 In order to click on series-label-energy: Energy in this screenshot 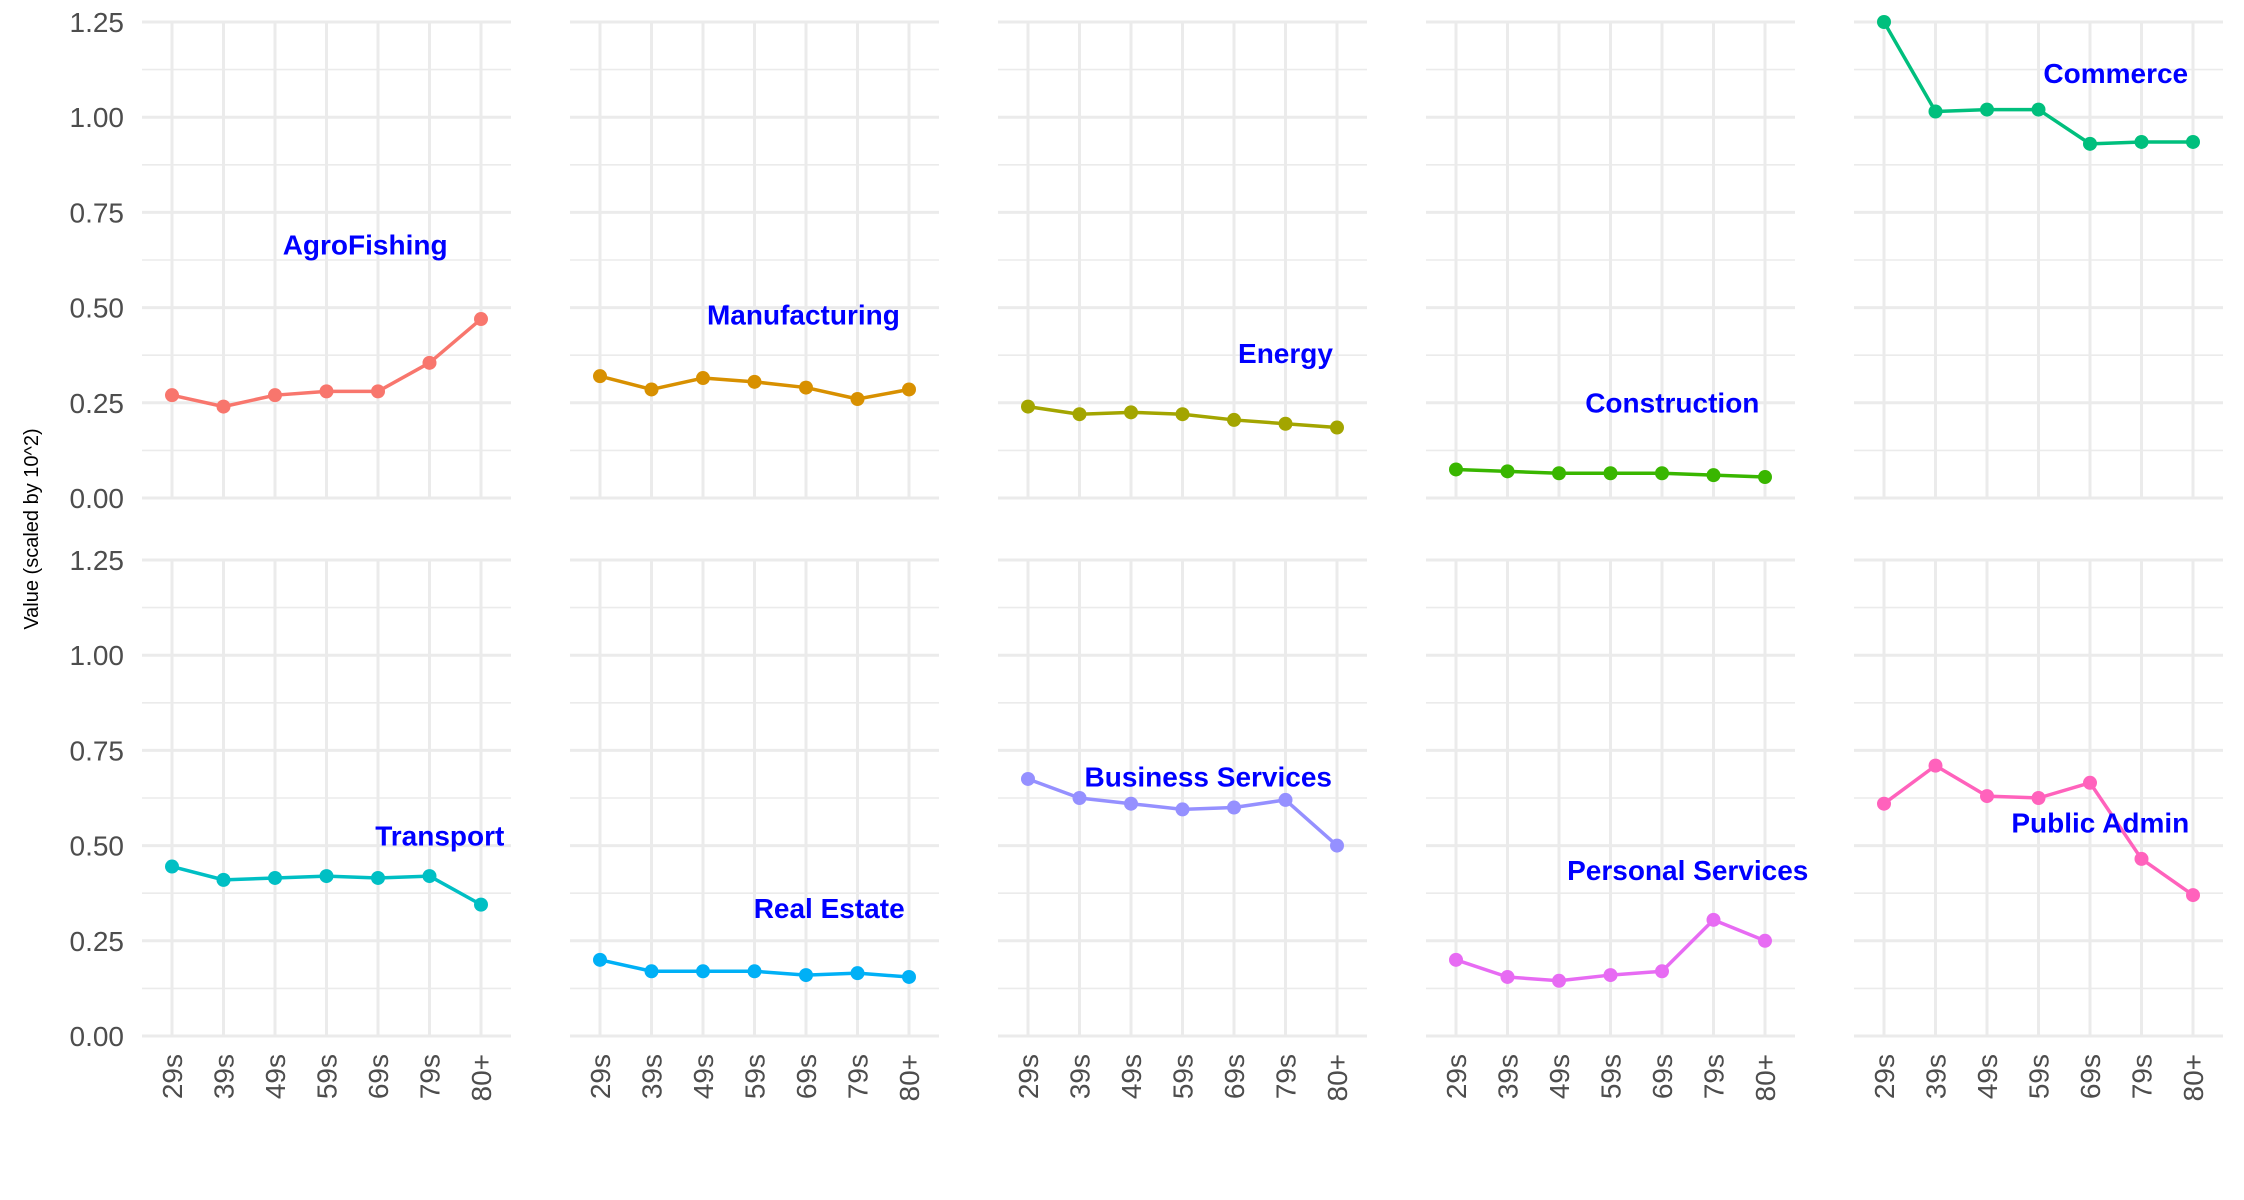, I will do `click(1285, 353)`.